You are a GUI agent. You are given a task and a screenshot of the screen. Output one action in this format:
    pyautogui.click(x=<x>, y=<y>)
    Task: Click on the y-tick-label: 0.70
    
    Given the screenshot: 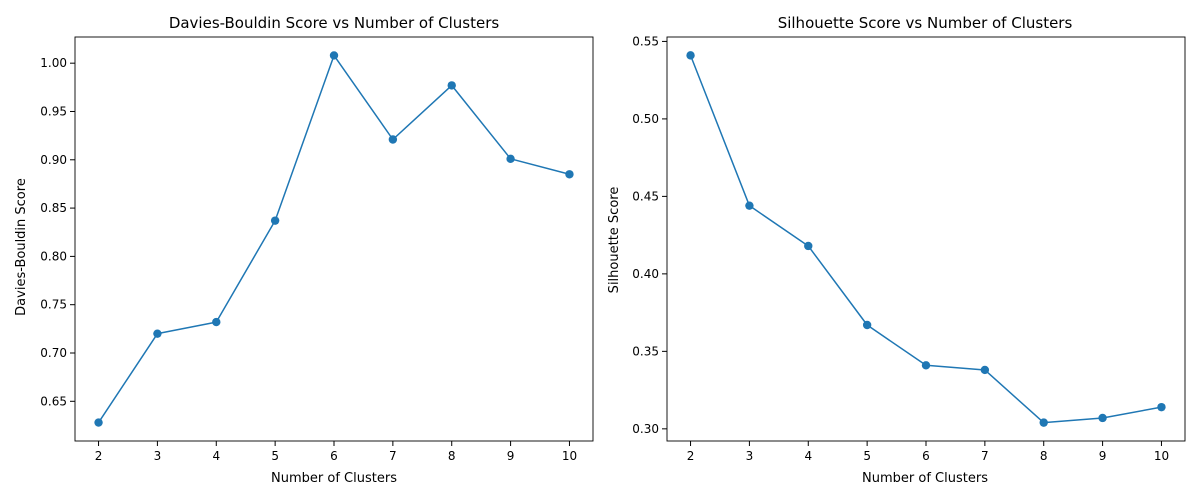 What is the action you would take?
    pyautogui.click(x=53, y=353)
    